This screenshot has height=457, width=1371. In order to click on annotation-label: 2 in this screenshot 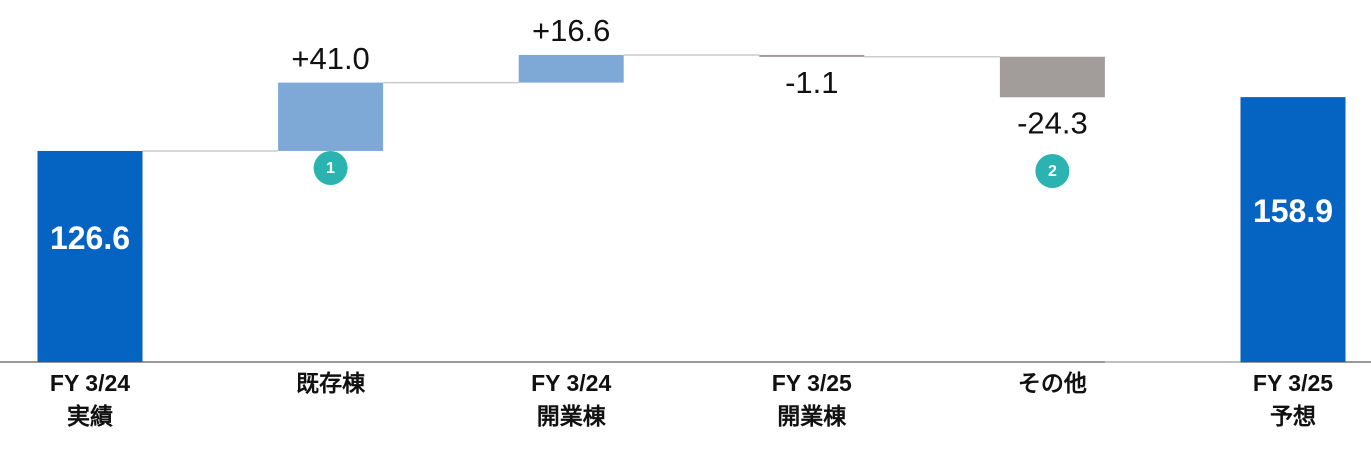, I will do `click(1052, 171)`.